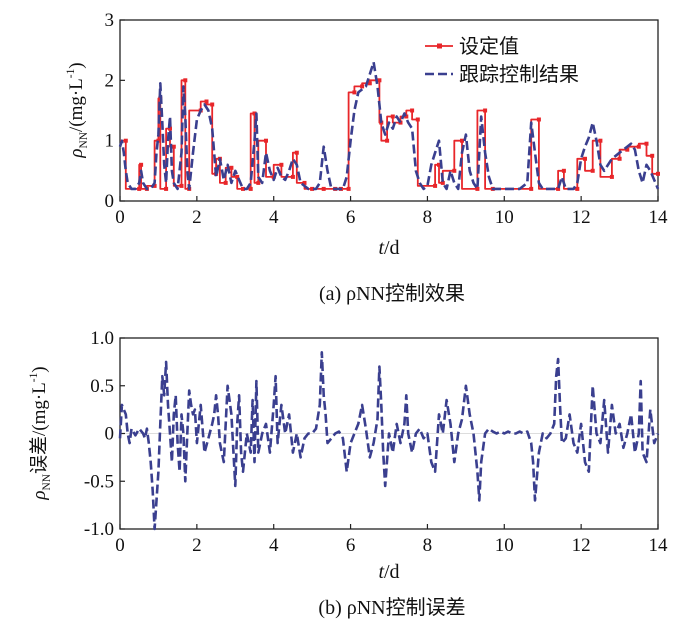 The width and height of the screenshot is (700, 628). What do you see at coordinates (102, 386) in the screenshot?
I see `chart-b-y-tick-label: 0.5` at bounding box center [102, 386].